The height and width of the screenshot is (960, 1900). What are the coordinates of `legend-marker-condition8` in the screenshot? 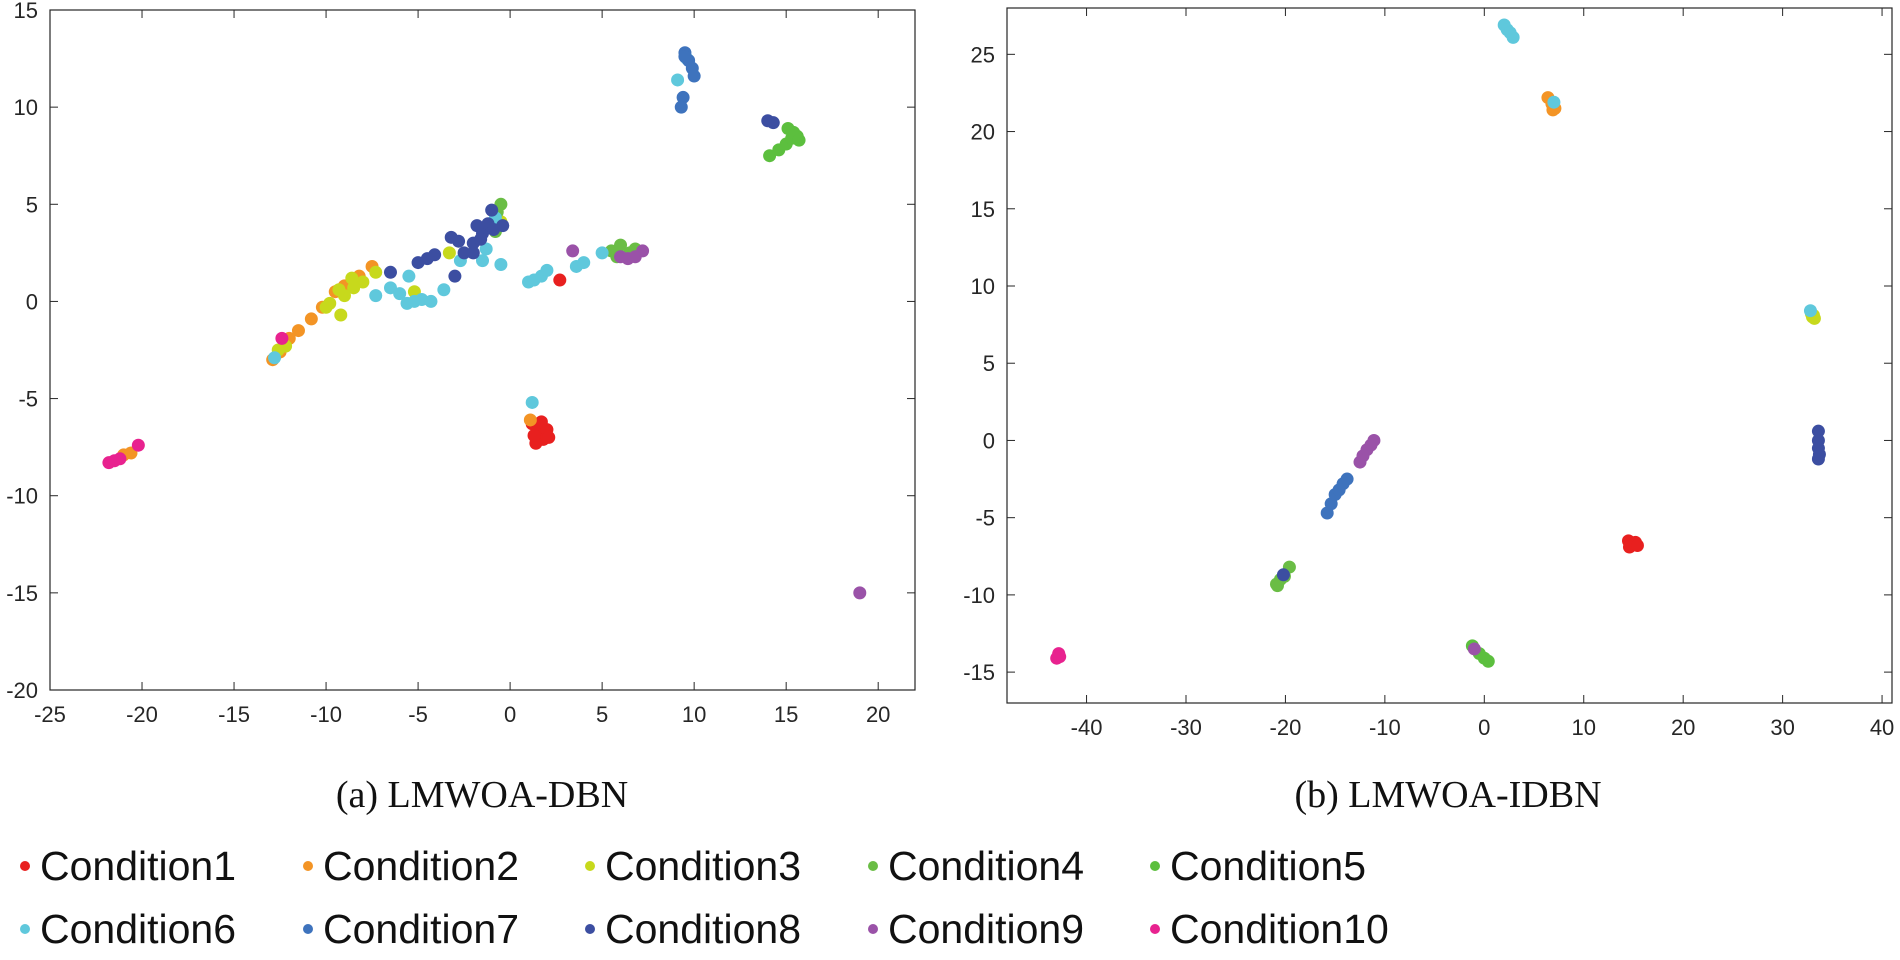 It's located at (590, 929).